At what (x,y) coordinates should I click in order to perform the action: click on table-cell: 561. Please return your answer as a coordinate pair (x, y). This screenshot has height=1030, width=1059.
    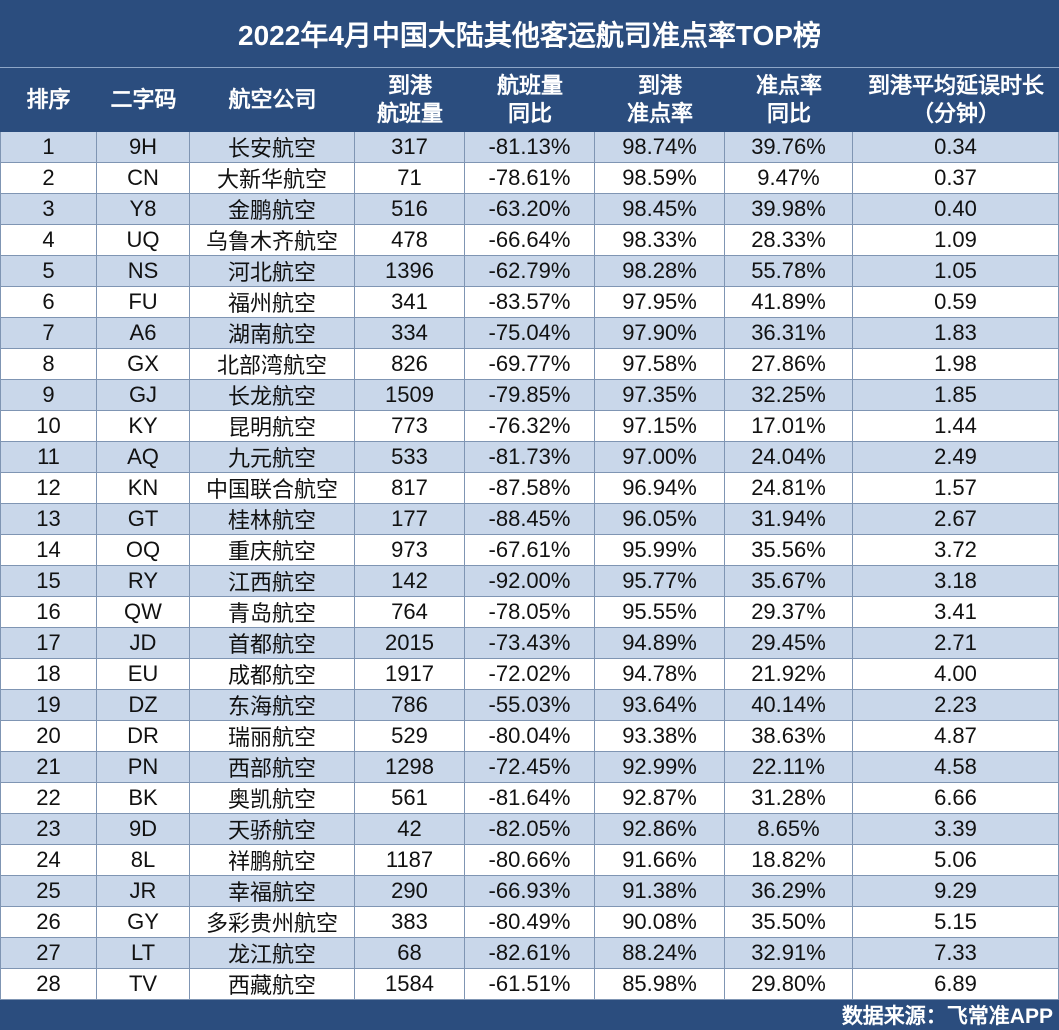
    Looking at the image, I should click on (410, 798).